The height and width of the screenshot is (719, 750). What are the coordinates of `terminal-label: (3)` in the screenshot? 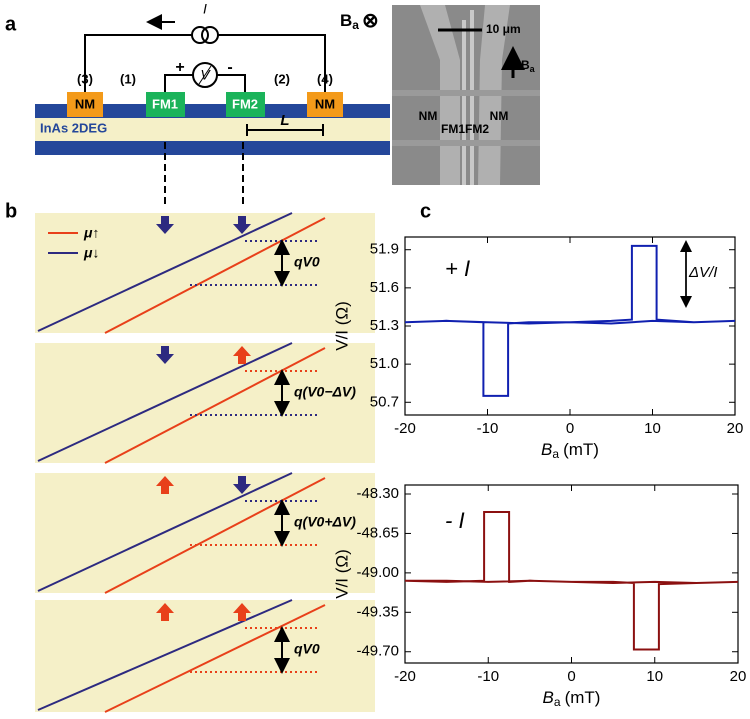 It's located at (85, 78).